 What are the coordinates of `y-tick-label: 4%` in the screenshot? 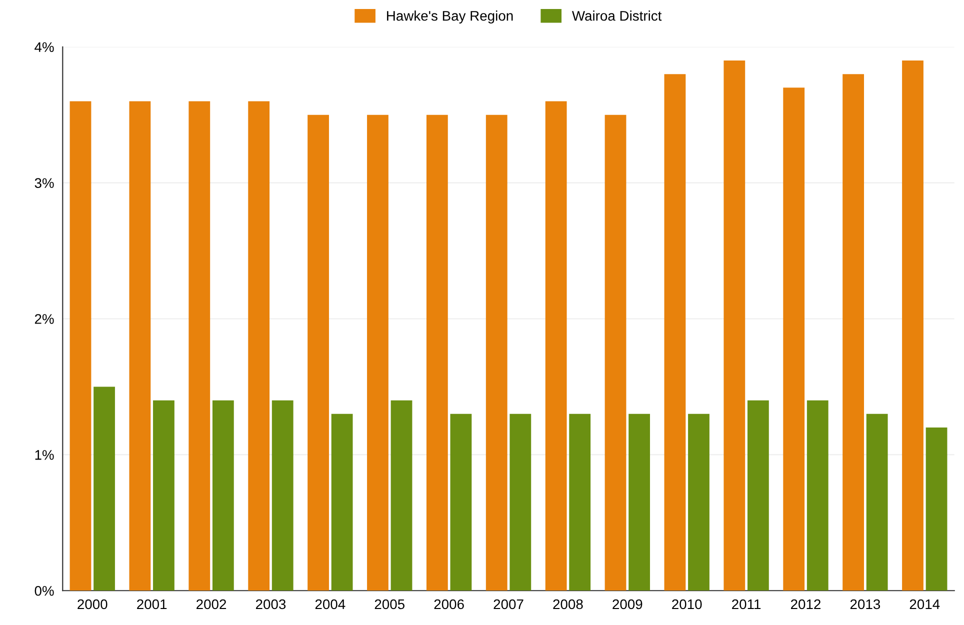 It's located at (44, 47).